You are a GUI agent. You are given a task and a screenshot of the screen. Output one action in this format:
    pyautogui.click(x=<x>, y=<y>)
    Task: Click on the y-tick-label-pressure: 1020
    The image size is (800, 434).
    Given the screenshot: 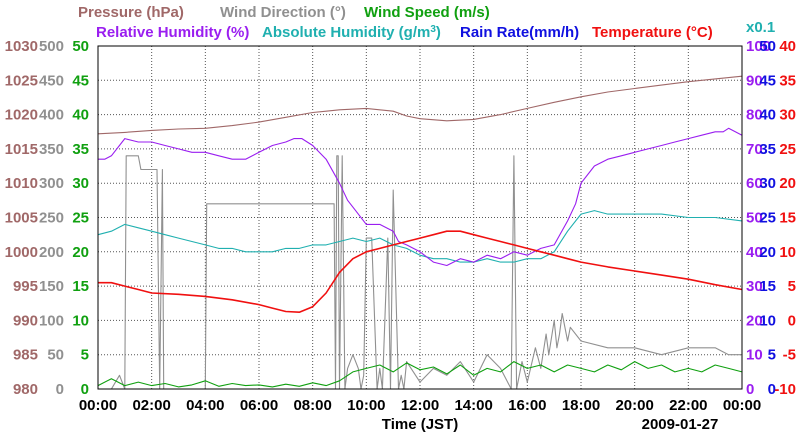 What is the action you would take?
    pyautogui.click(x=21, y=115)
    